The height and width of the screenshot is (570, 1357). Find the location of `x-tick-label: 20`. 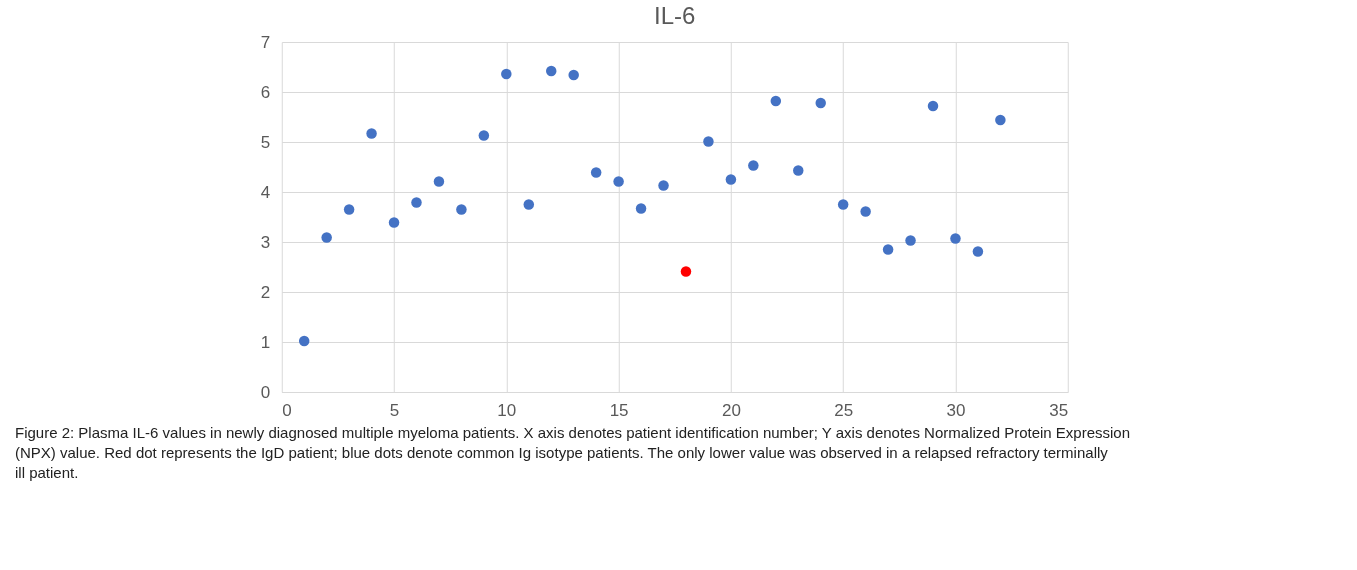

x-tick-label: 20 is located at coordinates (731, 410).